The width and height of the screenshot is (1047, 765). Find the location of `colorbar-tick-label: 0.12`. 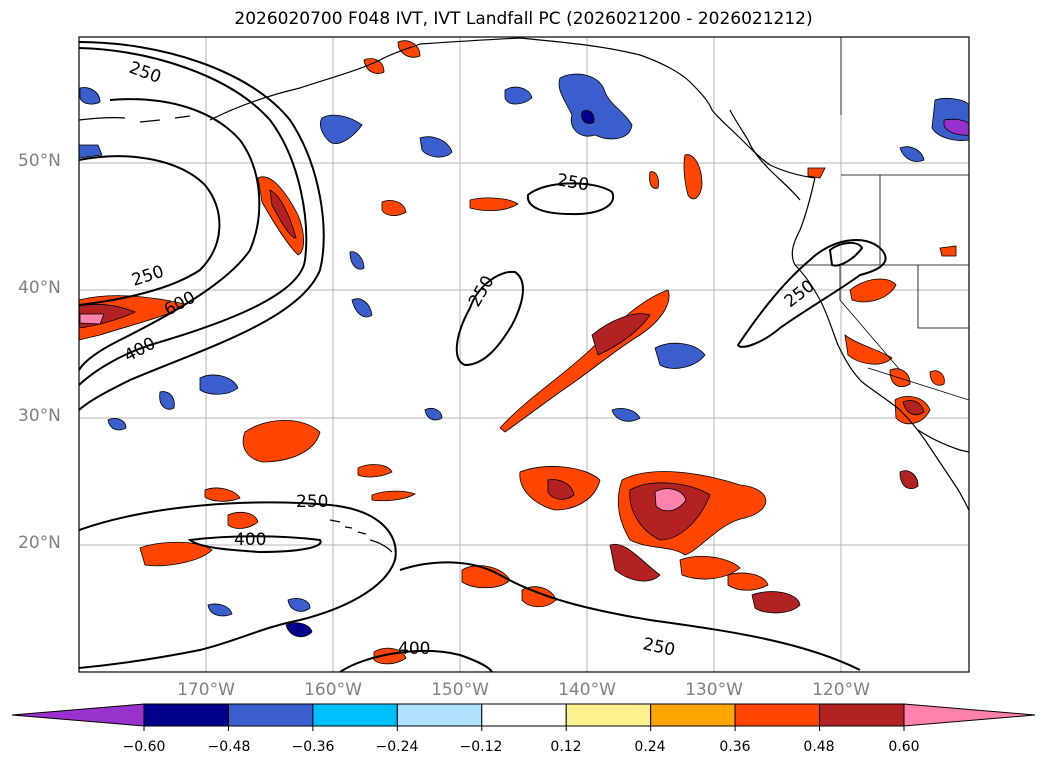

colorbar-tick-label: 0.12 is located at coordinates (566, 747).